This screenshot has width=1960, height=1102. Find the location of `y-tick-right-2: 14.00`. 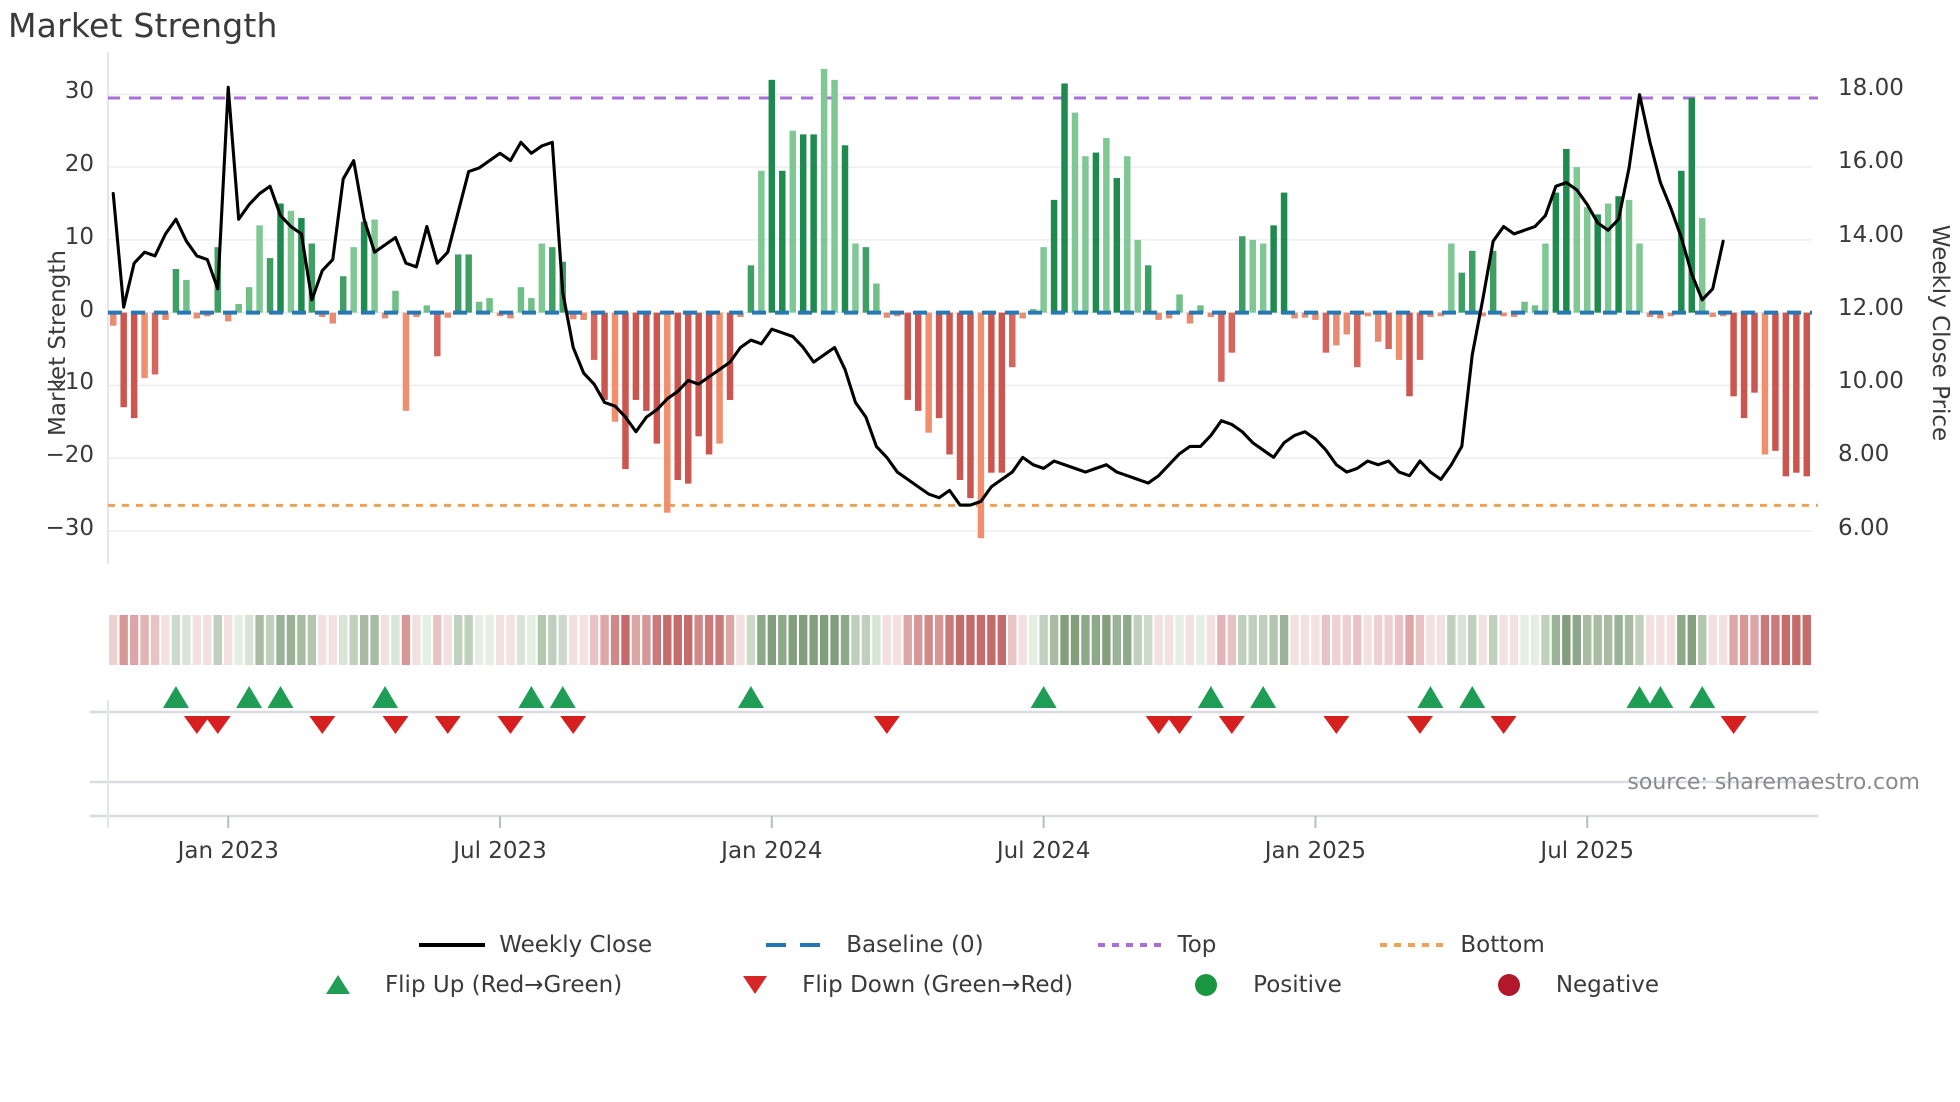

y-tick-right-2: 14.00 is located at coordinates (1871, 234).